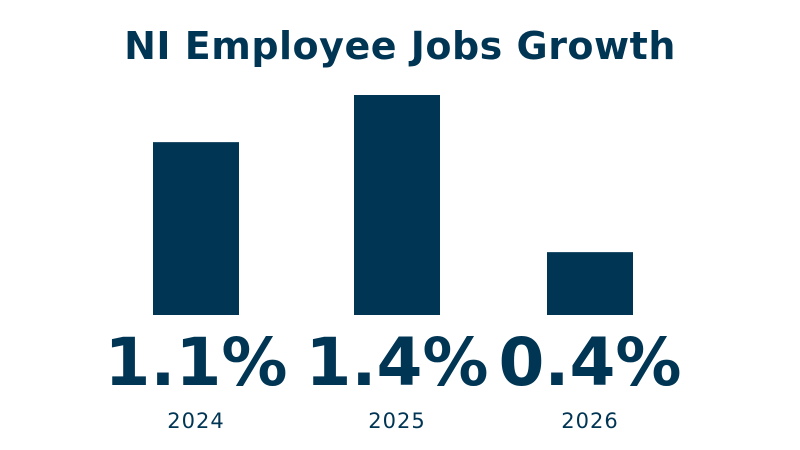 The image size is (800, 450). I want to click on chart-title: NI Employee Jobs Growth, so click(400, 46).